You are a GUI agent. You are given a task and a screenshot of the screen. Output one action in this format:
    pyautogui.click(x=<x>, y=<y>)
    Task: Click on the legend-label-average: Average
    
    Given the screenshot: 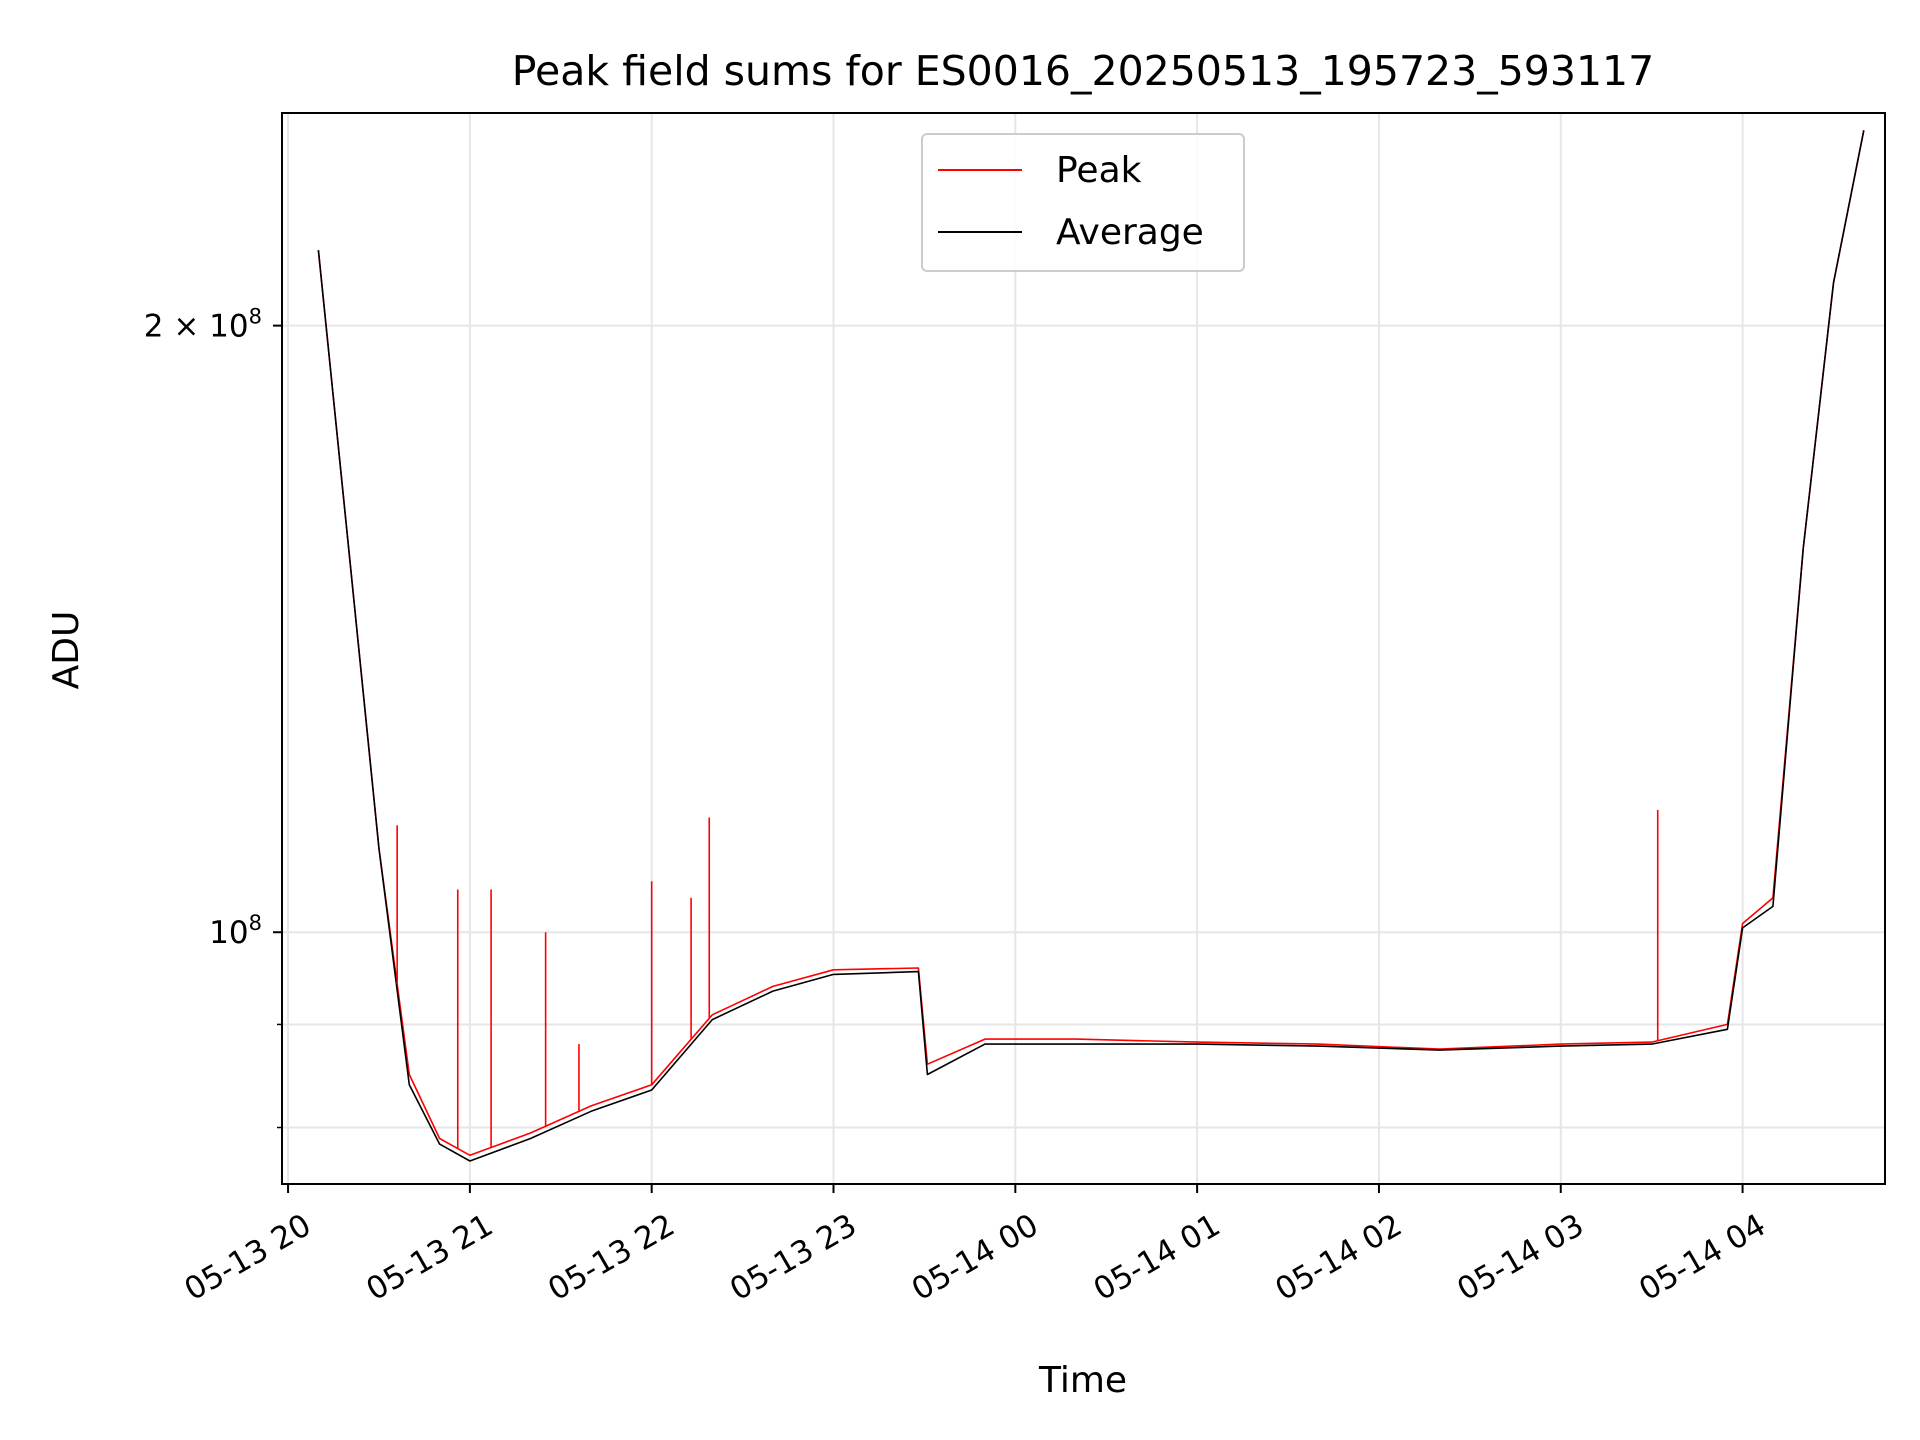 What is the action you would take?
    pyautogui.click(x=1130, y=232)
    